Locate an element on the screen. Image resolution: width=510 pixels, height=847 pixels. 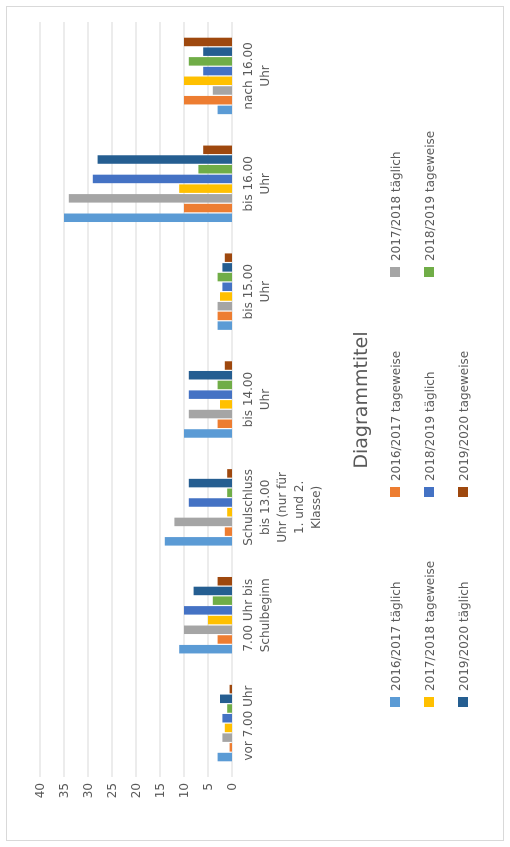
legend-label: 2019/2020 täglich is located at coordinates (464, 636).